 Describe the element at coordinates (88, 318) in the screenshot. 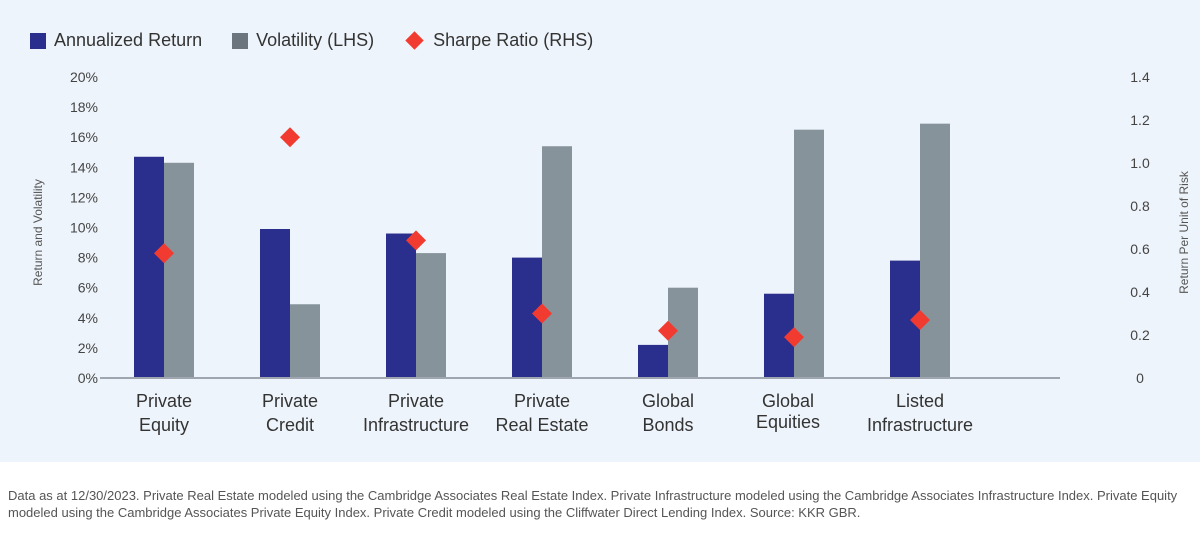

I see `y-tick-label: 4%` at that location.